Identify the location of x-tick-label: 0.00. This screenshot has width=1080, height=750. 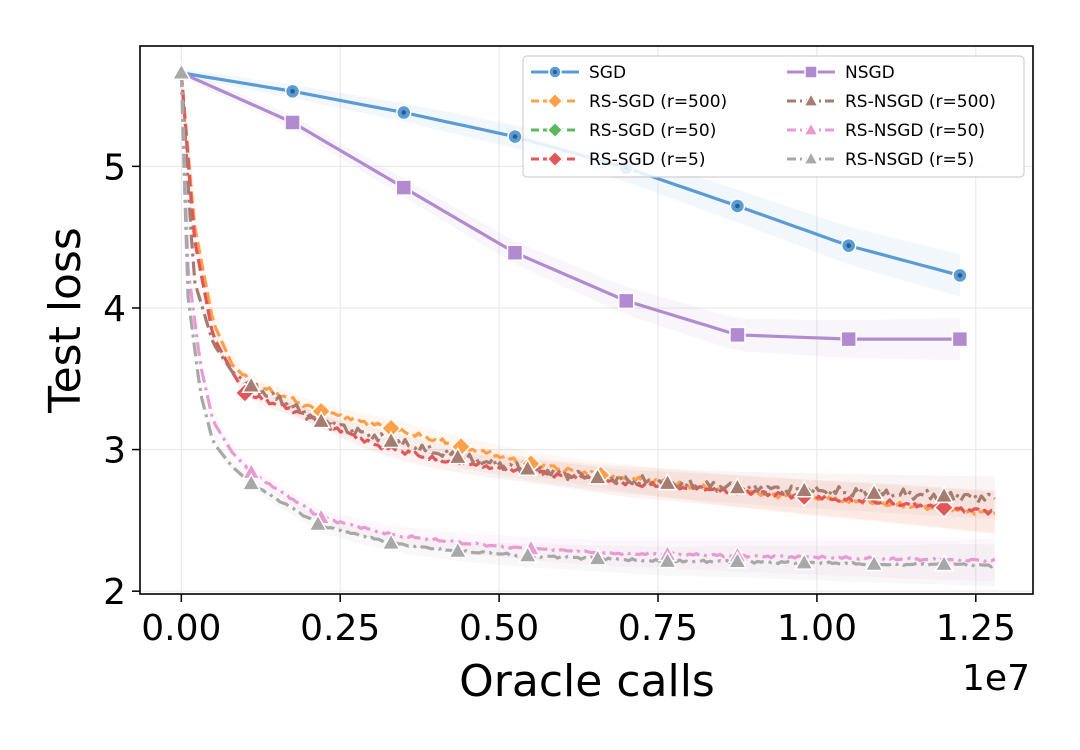
(181, 628).